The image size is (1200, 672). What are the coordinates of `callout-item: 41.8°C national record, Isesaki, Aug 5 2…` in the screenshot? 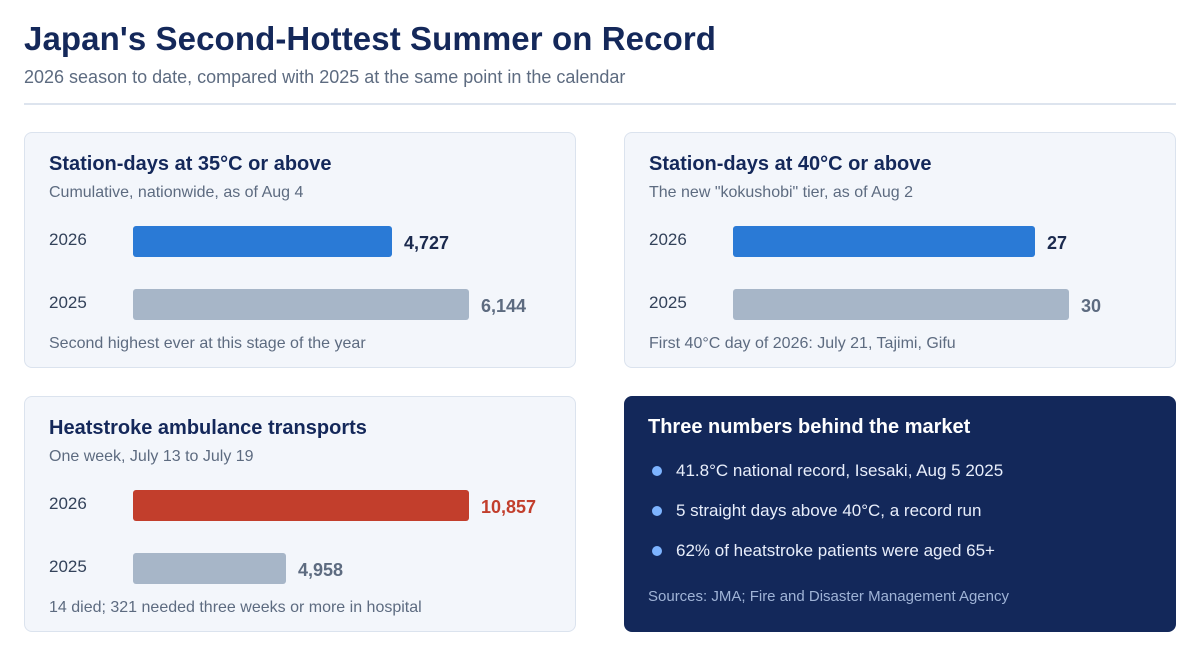 It's located at (840, 470).